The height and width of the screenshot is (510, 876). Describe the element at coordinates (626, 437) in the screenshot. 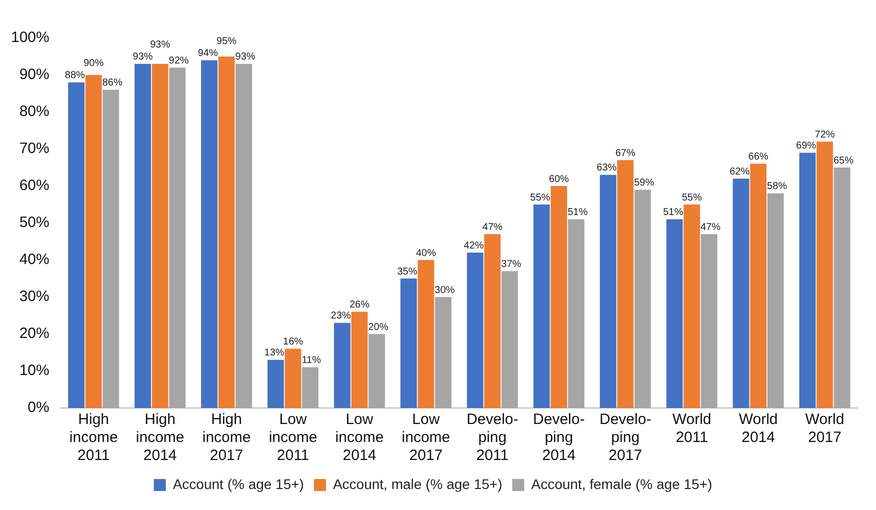

I see `x-tick-label: Develo- ping 2017` at that location.